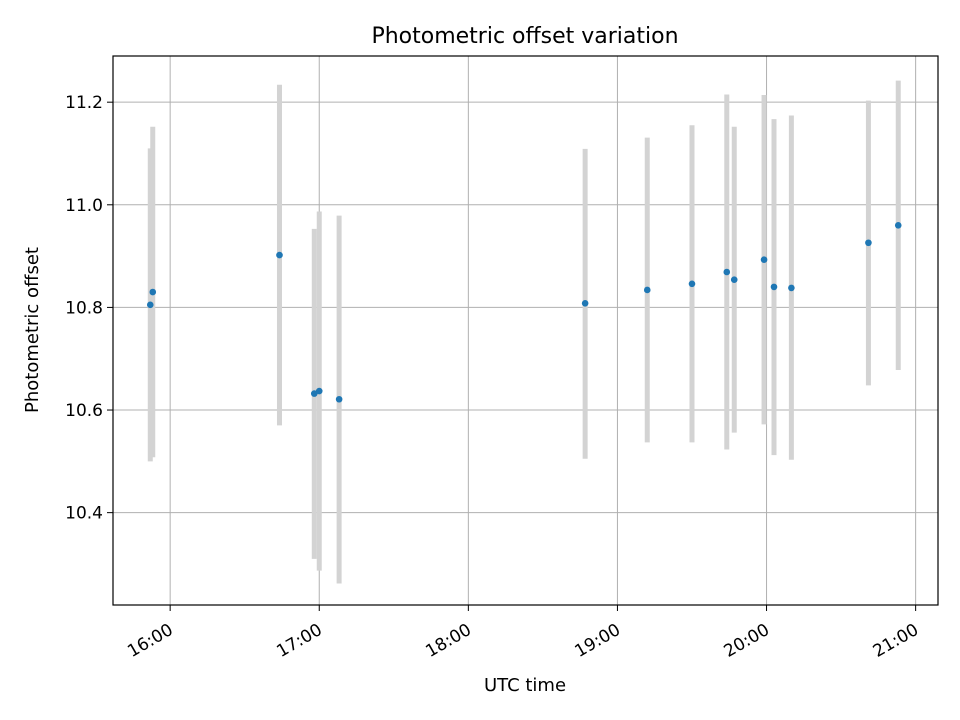 Image resolution: width=960 pixels, height=720 pixels. Describe the element at coordinates (84, 514) in the screenshot. I see `y-tick-label: 10.4` at that location.